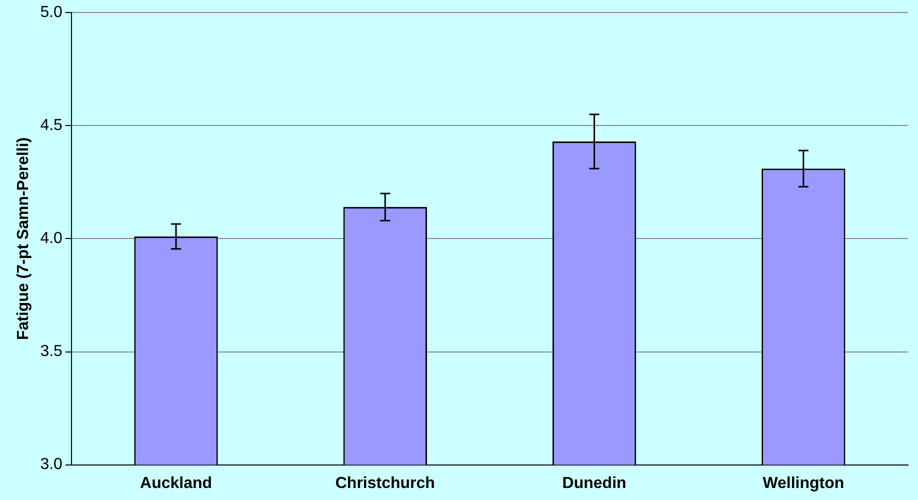 Image resolution: width=918 pixels, height=500 pixels. I want to click on y-tick-label: 5.0, so click(51, 13).